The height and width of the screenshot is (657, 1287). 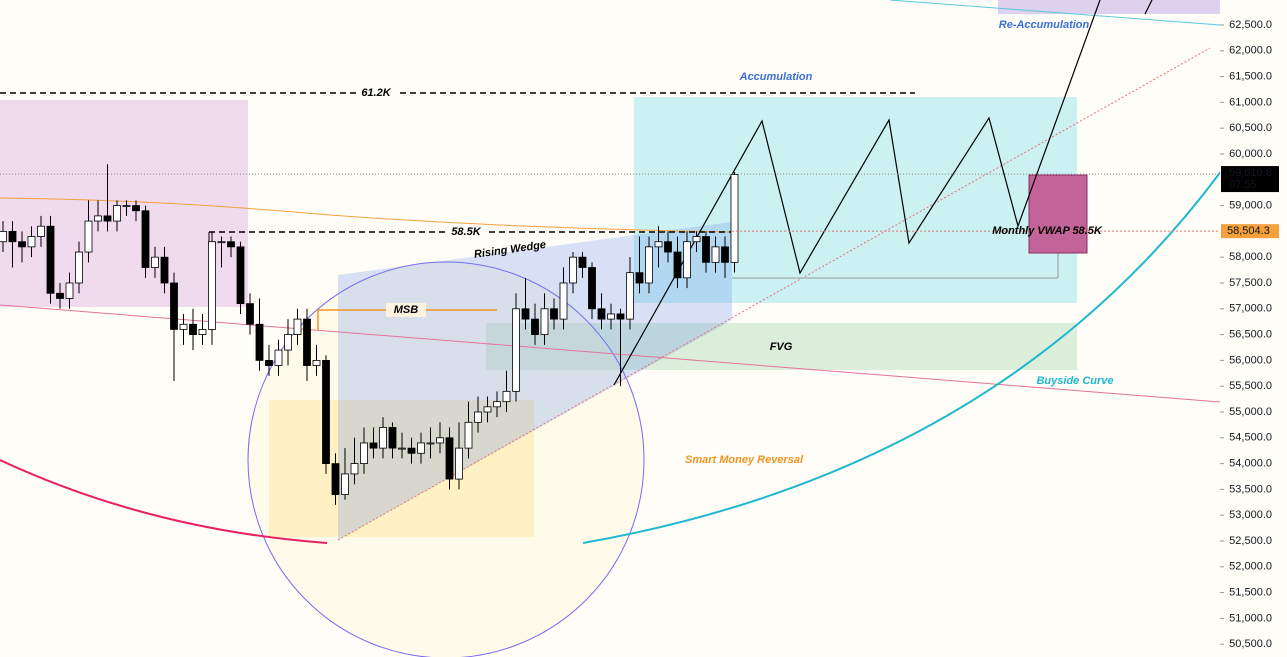 I want to click on y-tick-label: 58,000.0, so click(x=1250, y=257).